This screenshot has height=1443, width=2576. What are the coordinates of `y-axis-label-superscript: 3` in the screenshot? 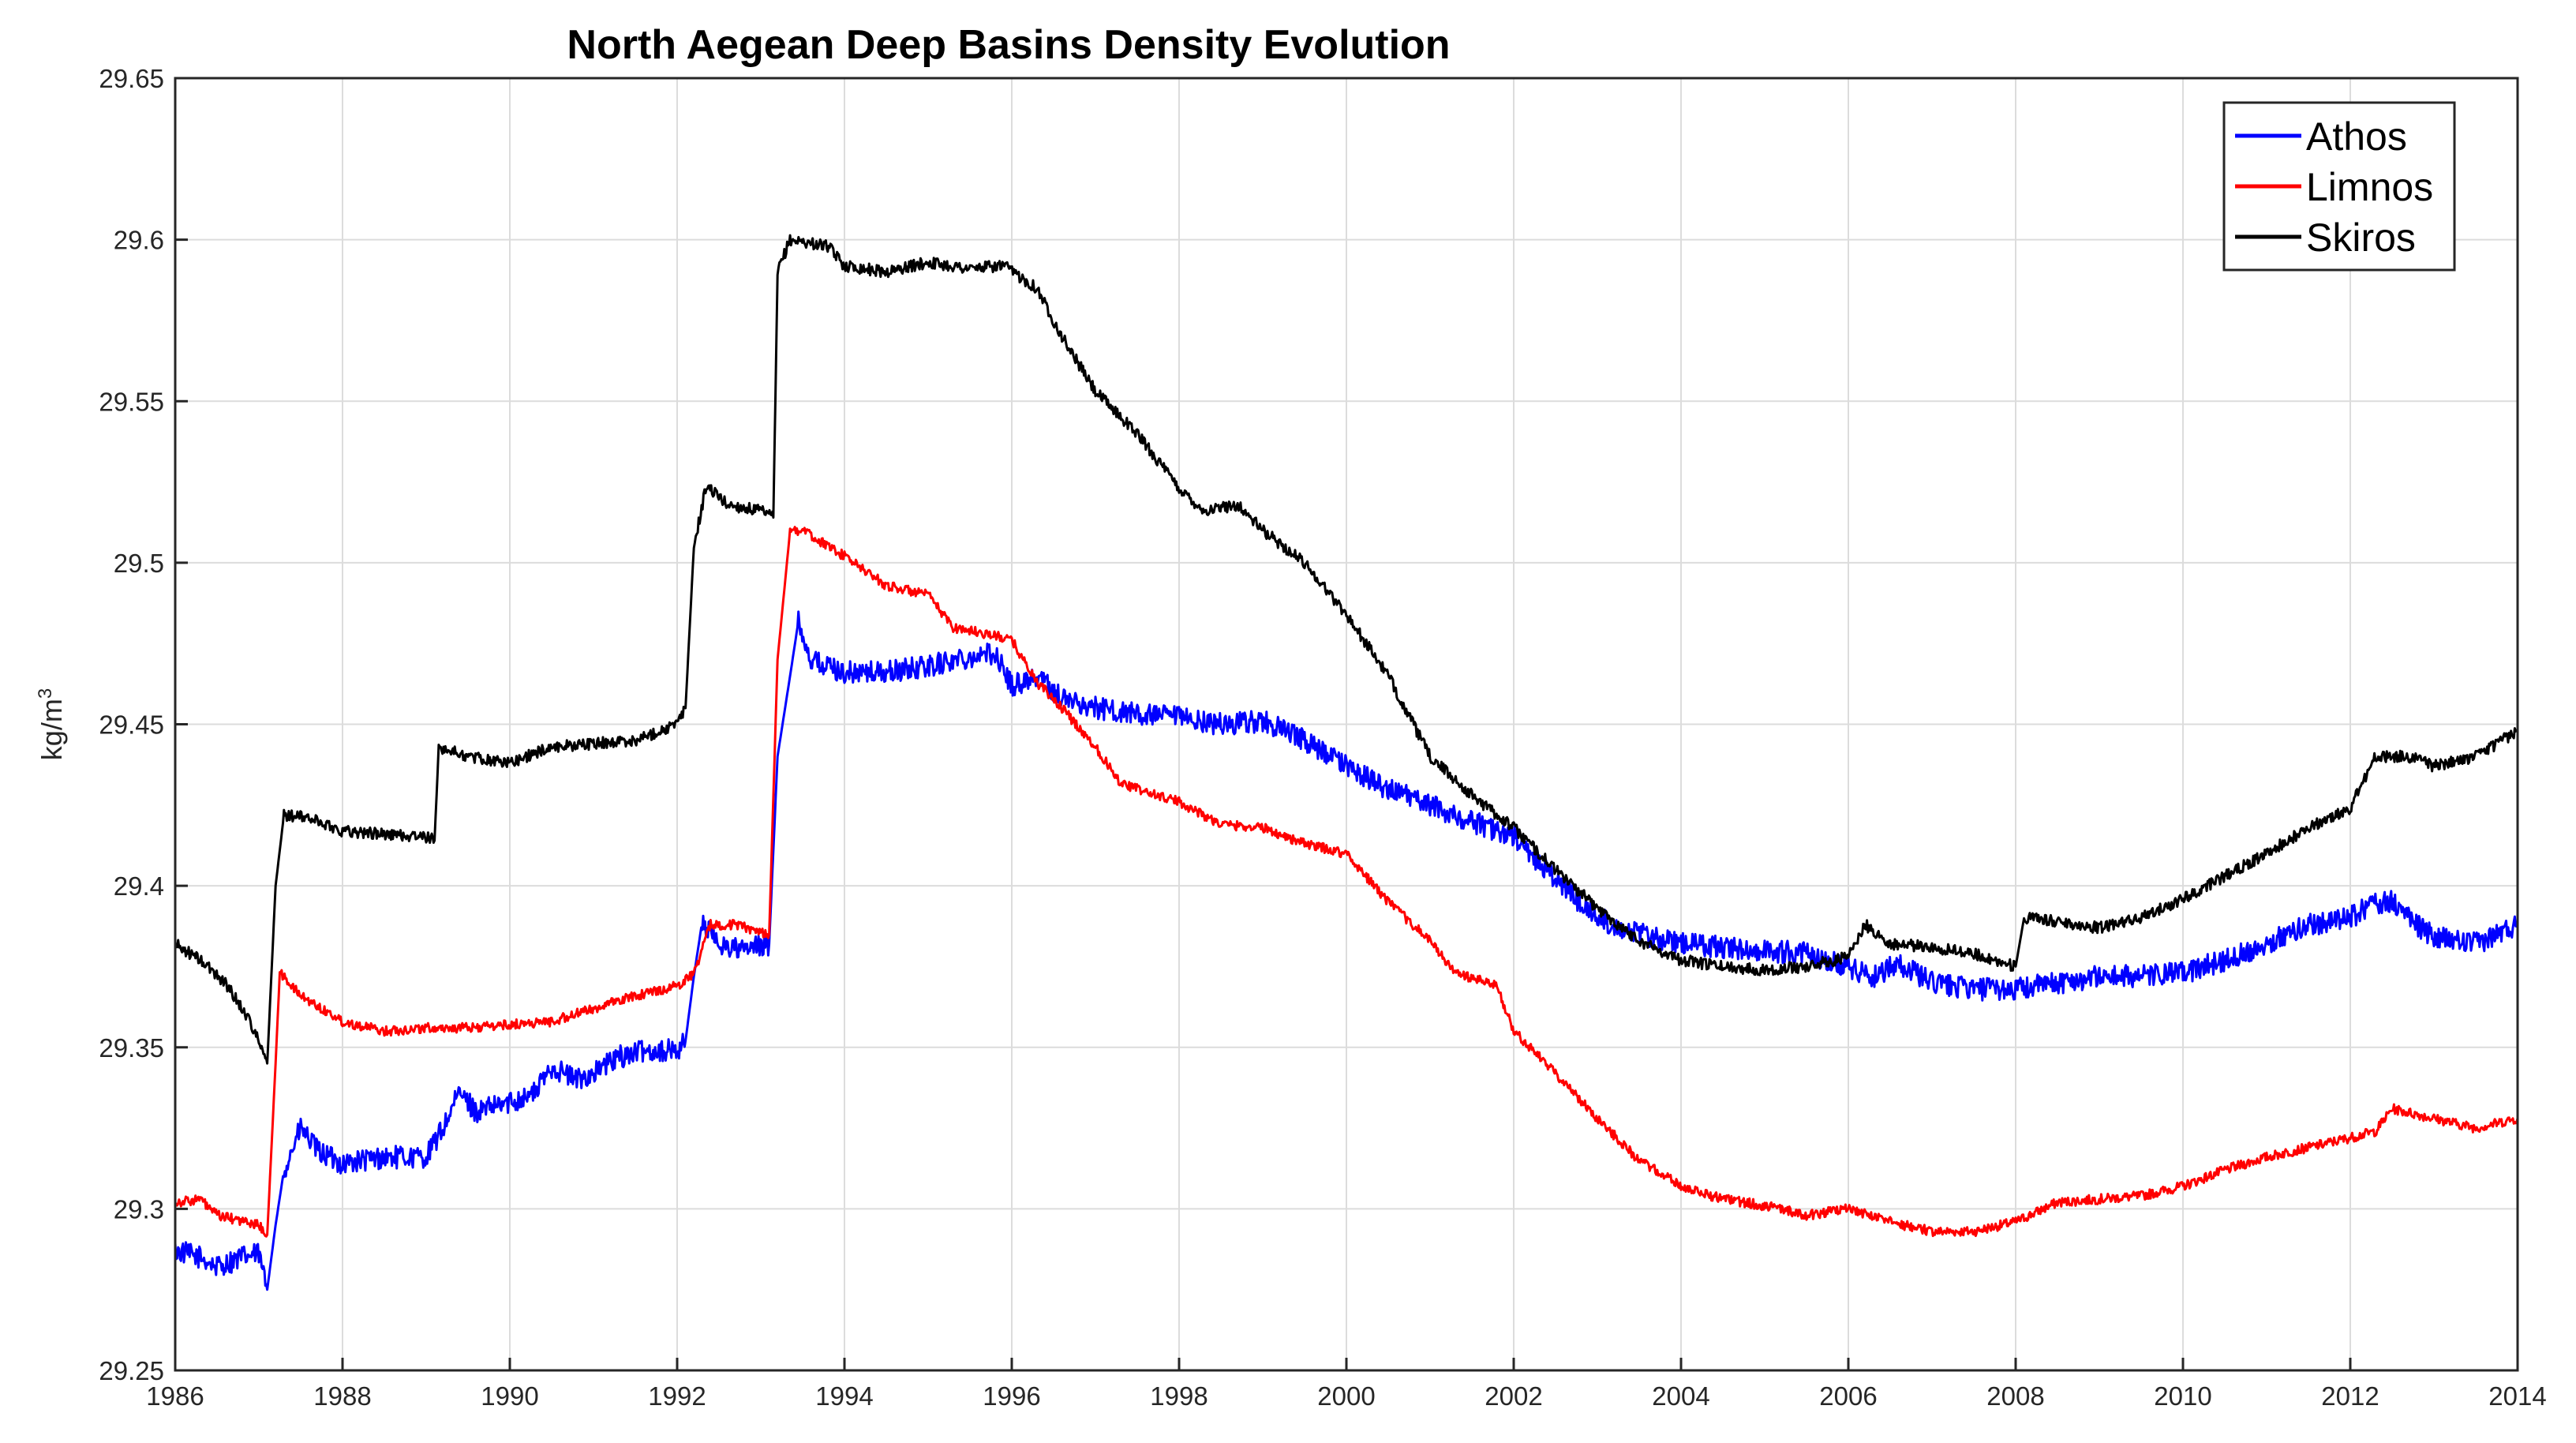 It's located at (45, 693).